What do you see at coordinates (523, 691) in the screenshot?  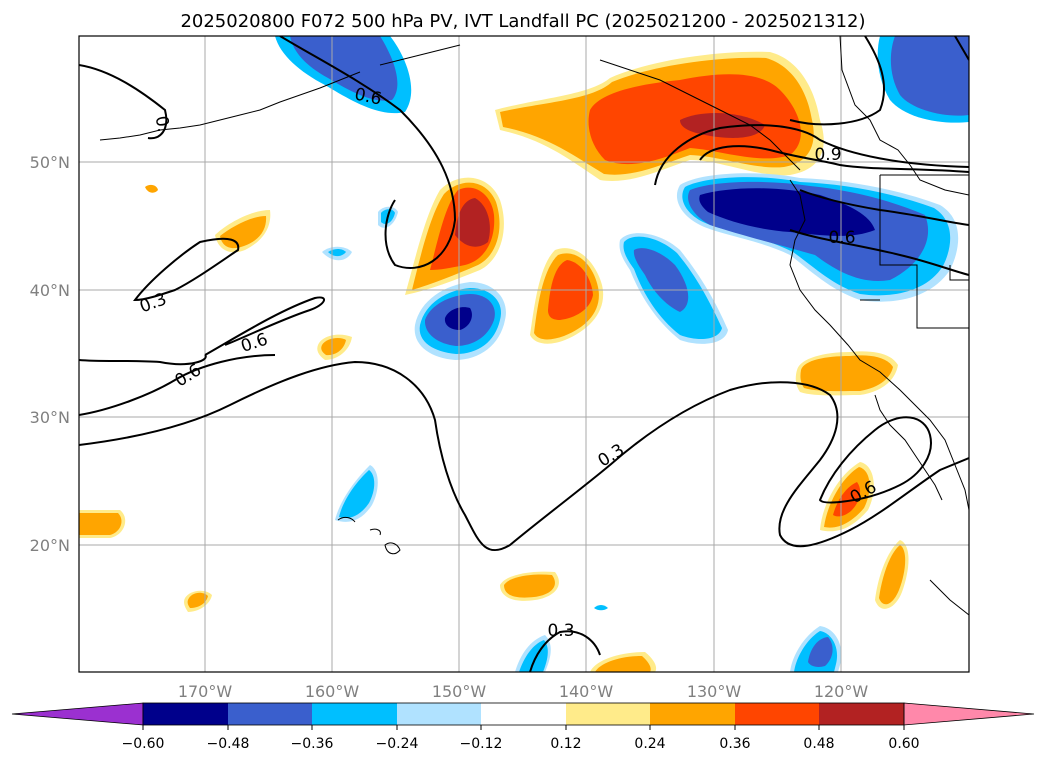 I see `lon-tick-labels: 170°W 160°W 150°W 140°W 130°W 120°W` at bounding box center [523, 691].